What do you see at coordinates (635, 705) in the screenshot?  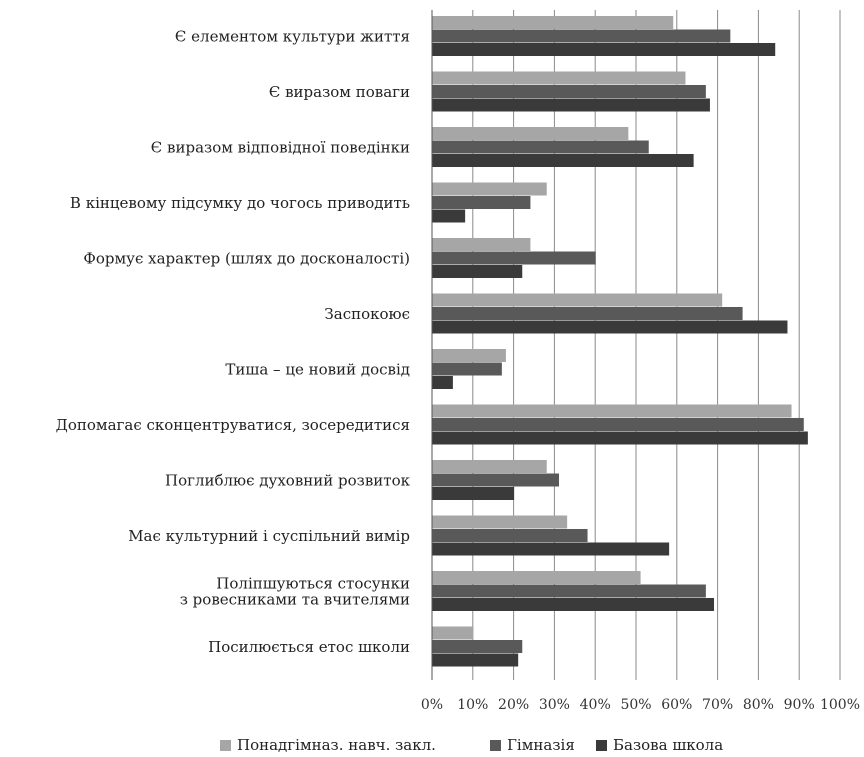 I see `x-tick-label: 50%` at bounding box center [635, 705].